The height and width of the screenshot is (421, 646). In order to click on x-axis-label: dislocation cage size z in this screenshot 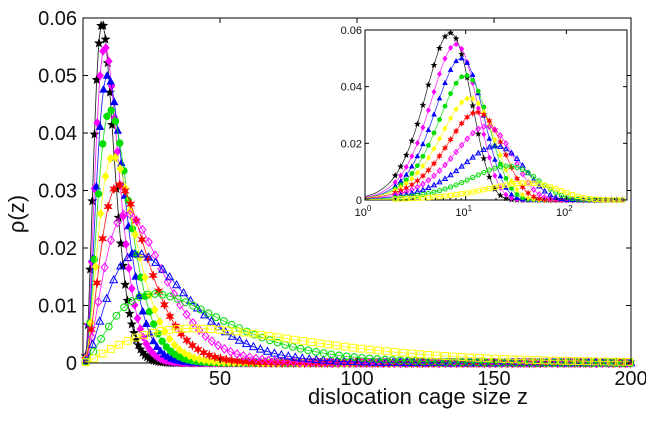, I will do `click(418, 396)`.